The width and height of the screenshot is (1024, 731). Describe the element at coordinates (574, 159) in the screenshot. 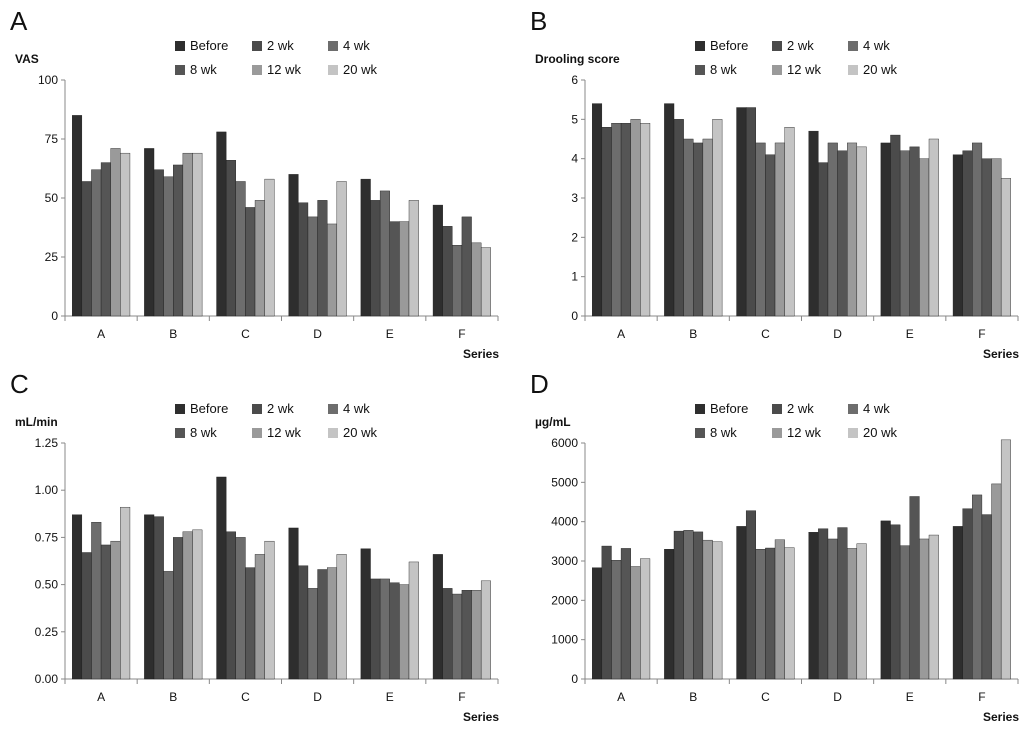

I see `y-tick-label-b-4: 4` at that location.